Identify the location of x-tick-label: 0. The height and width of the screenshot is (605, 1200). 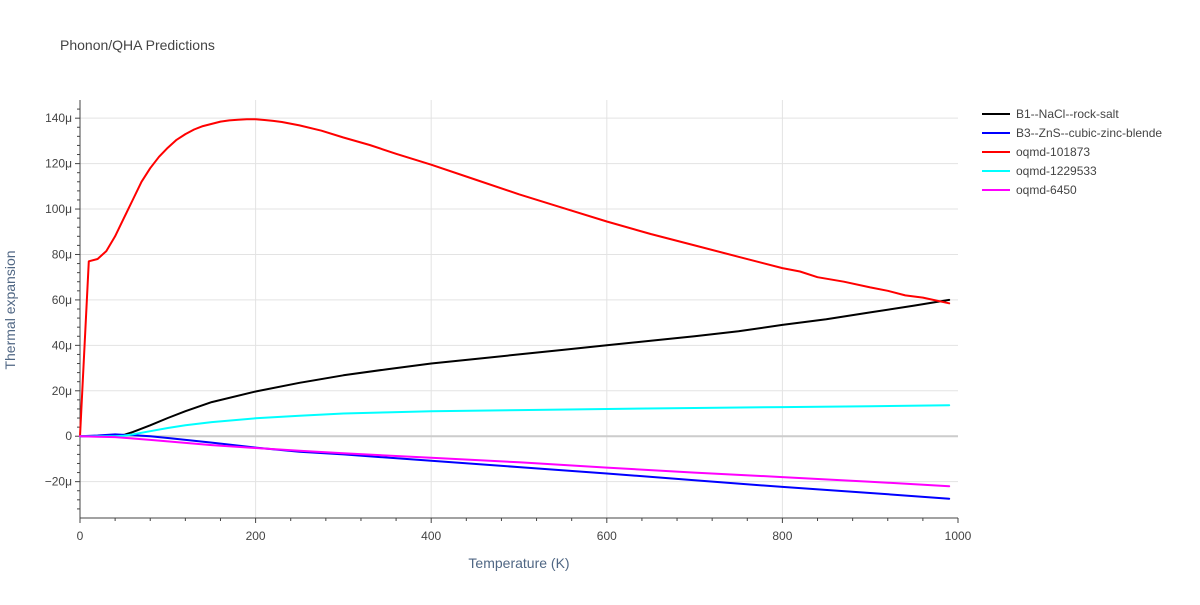
(80, 536).